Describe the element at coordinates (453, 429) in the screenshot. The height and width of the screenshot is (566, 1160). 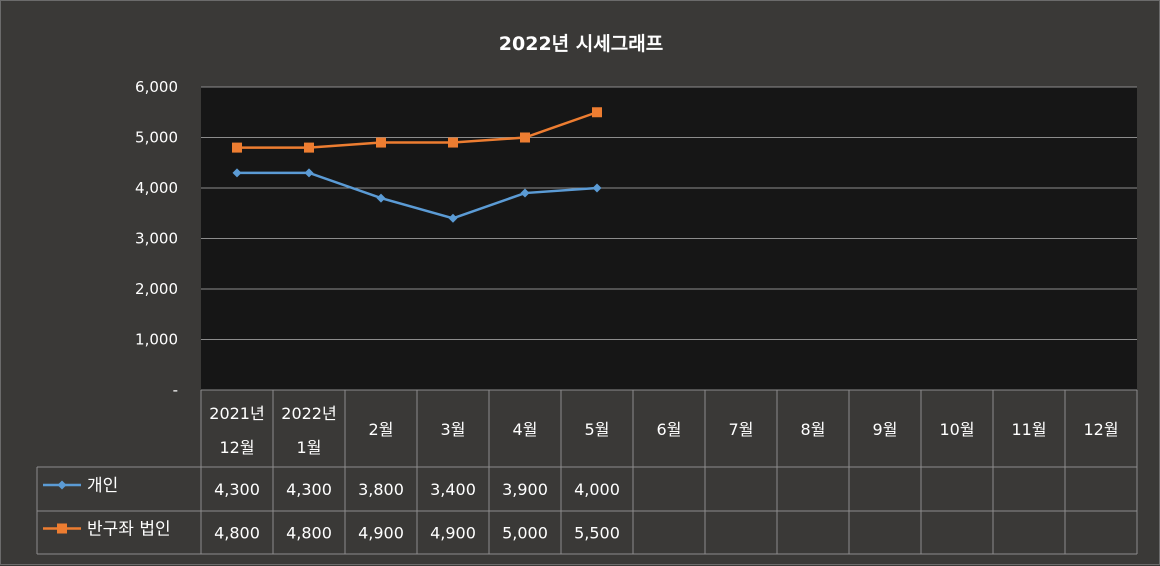
I see `category-label-month: 3월` at that location.